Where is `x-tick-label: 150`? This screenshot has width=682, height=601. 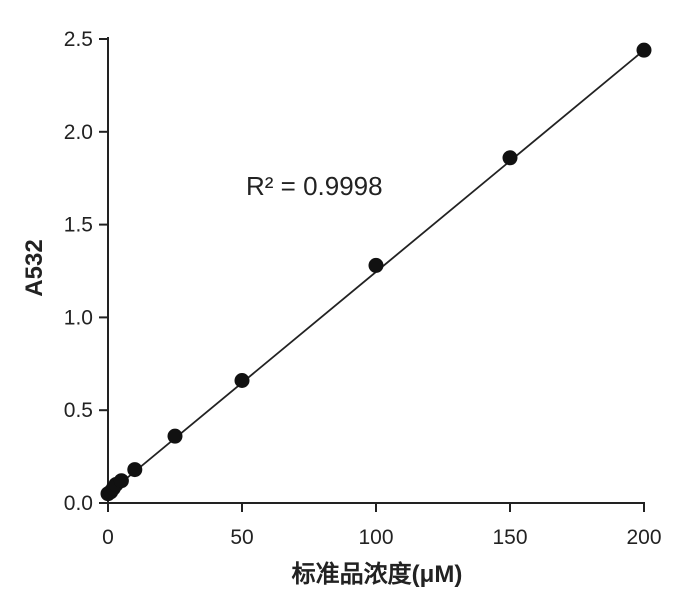 x-tick-label: 150 is located at coordinates (509, 537).